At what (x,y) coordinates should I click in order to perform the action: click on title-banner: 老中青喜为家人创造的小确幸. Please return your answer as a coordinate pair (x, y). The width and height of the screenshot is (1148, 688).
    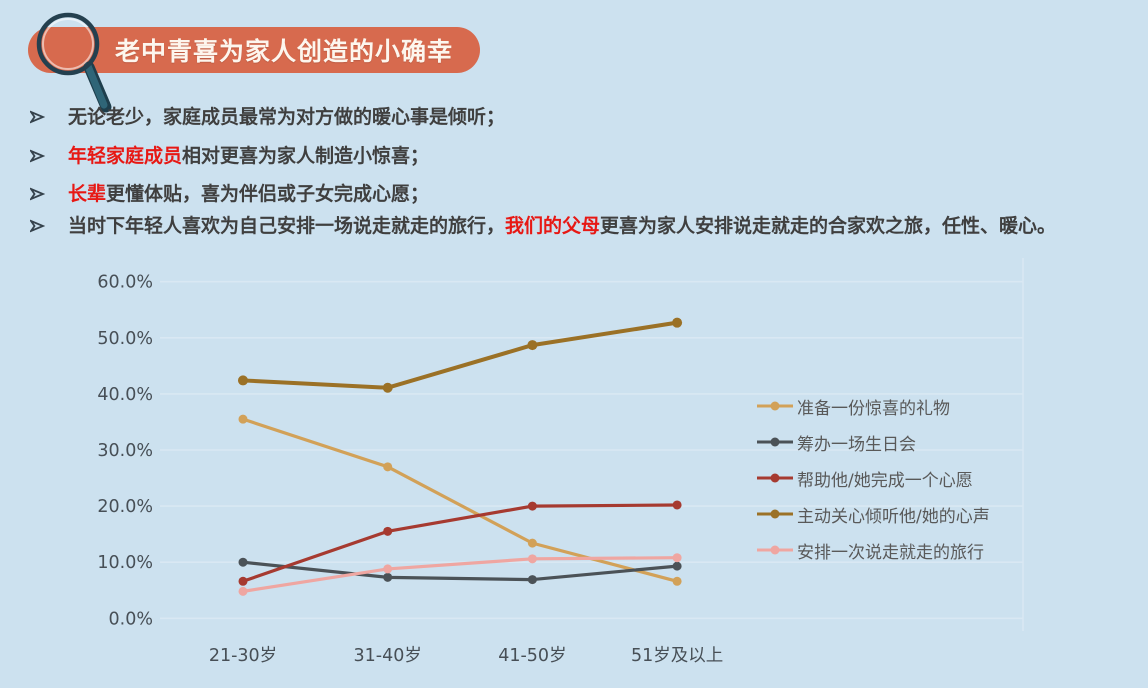
    Looking at the image, I should click on (254, 50).